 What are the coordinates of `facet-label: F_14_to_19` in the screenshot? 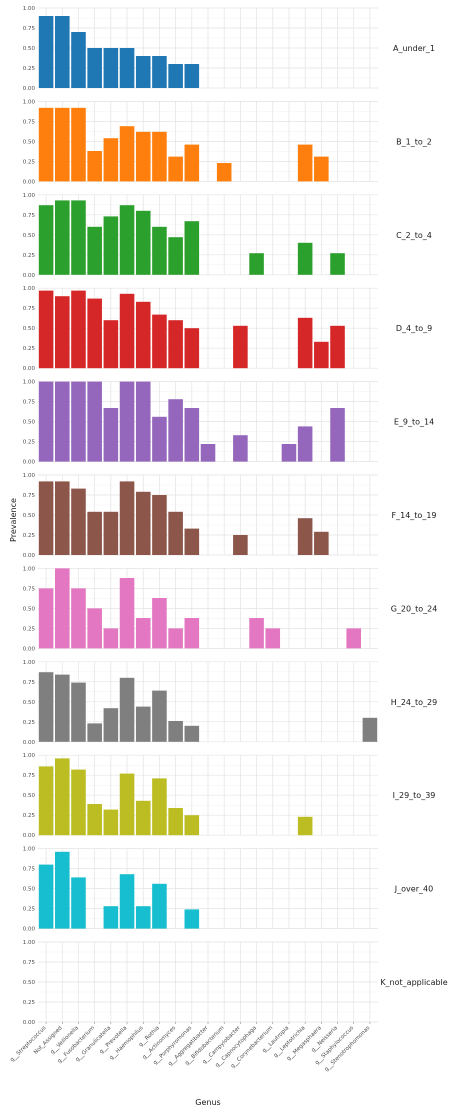 It's located at (414, 515).